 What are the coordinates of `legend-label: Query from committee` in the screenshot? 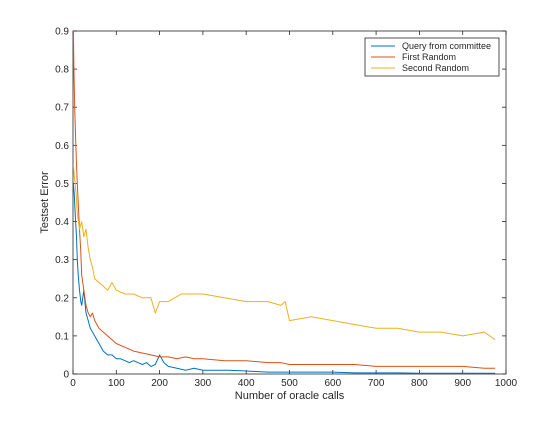 It's located at (446, 46).